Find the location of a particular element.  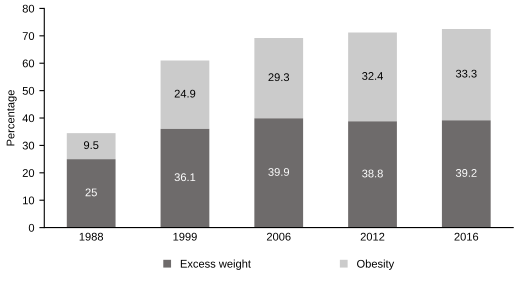

data-label: 36.1 is located at coordinates (185, 177).